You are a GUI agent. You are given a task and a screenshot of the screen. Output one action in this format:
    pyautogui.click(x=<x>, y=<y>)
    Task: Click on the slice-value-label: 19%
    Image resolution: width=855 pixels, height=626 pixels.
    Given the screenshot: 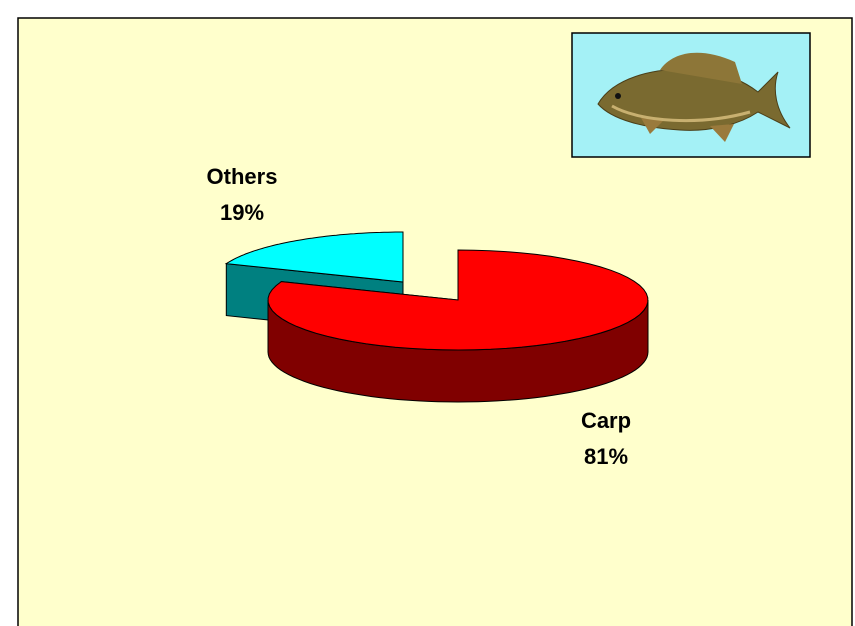 What is the action you would take?
    pyautogui.click(x=242, y=212)
    